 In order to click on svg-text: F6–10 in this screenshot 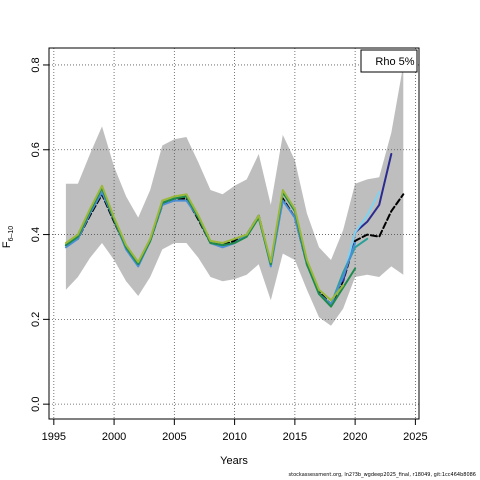, I will do `click(8, 237)`.